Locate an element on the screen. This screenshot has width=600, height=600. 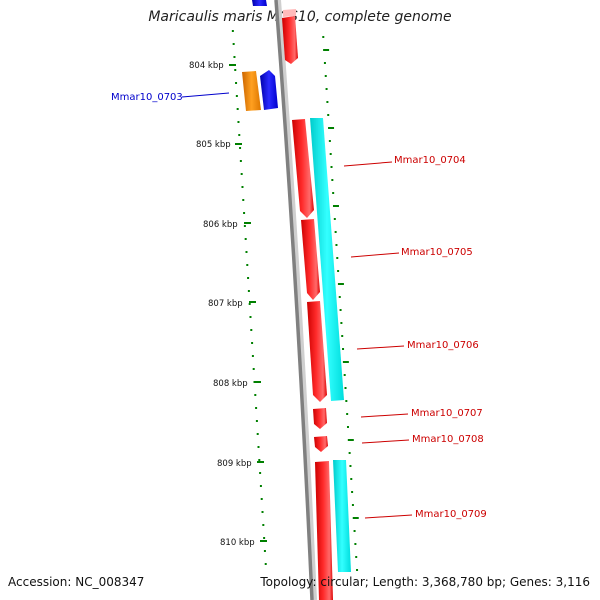
genome-title: Maricaulis maris MCS10, complete genome is located at coordinates (300, 17).